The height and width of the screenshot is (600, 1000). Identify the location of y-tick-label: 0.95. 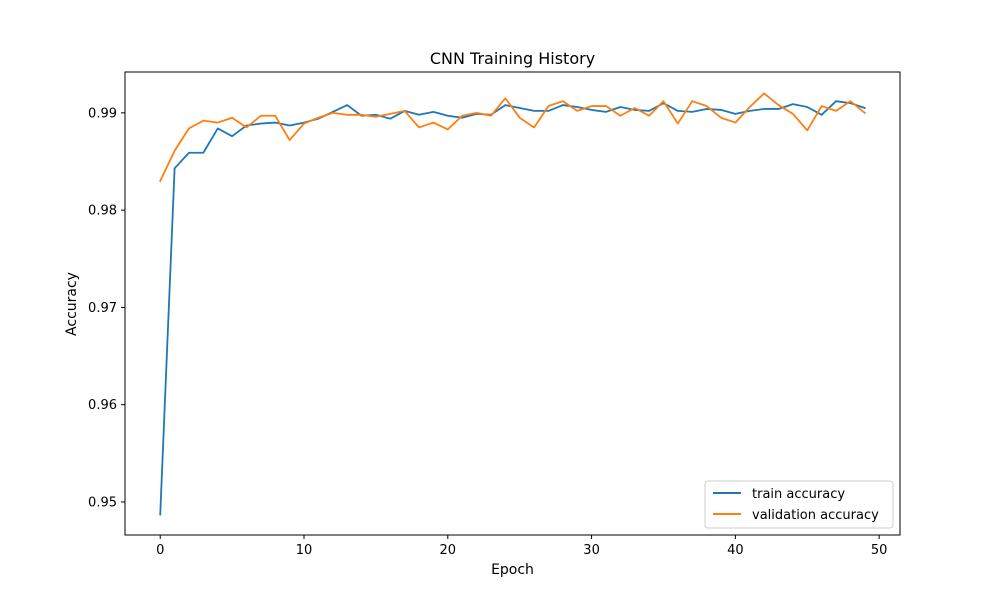
(102, 502).